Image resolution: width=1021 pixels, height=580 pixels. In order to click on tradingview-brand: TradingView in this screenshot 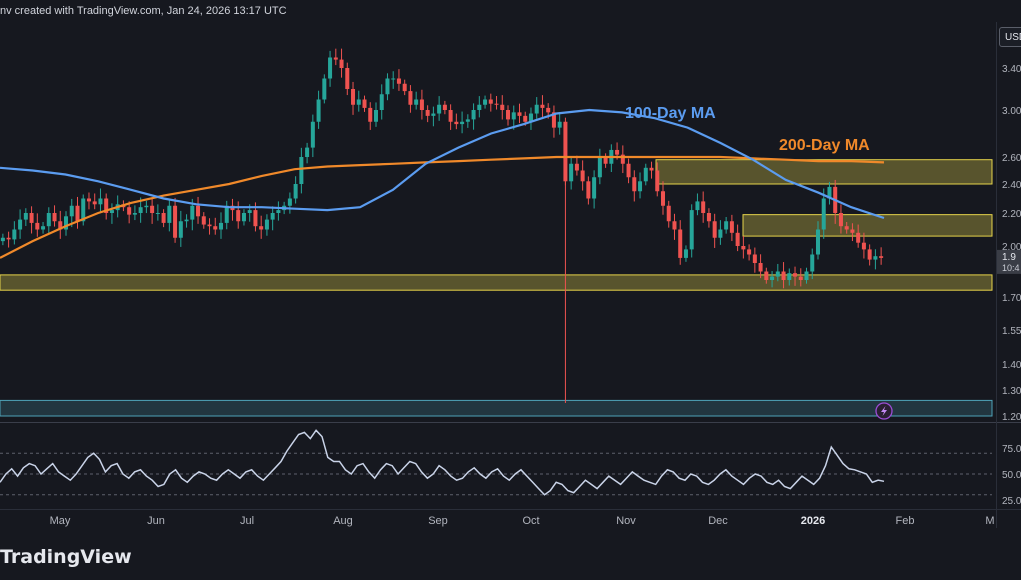, I will do `click(66, 557)`.